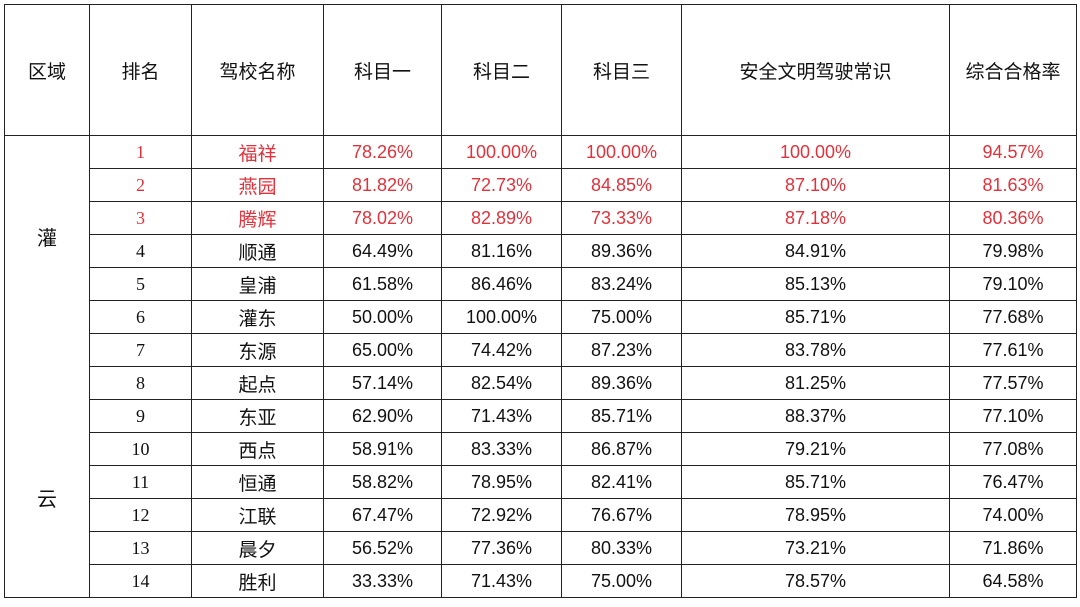 The height and width of the screenshot is (607, 1080). Describe the element at coordinates (140, 218) in the screenshot. I see `rank-cell: 3` at that location.